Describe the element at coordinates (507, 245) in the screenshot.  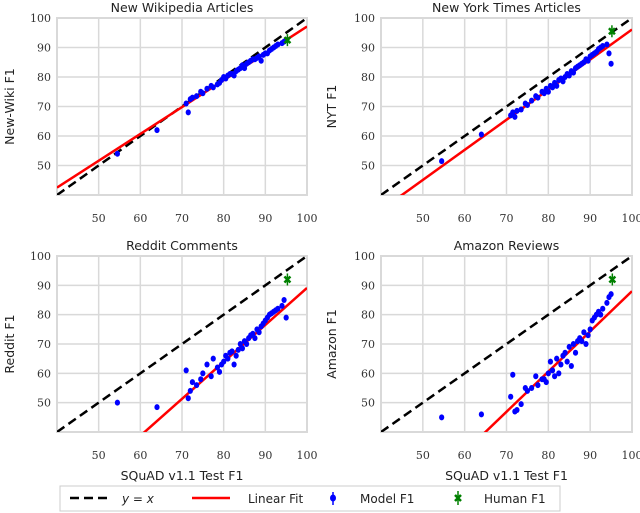
I see `subplot-title: Amazon Reviews` at that location.